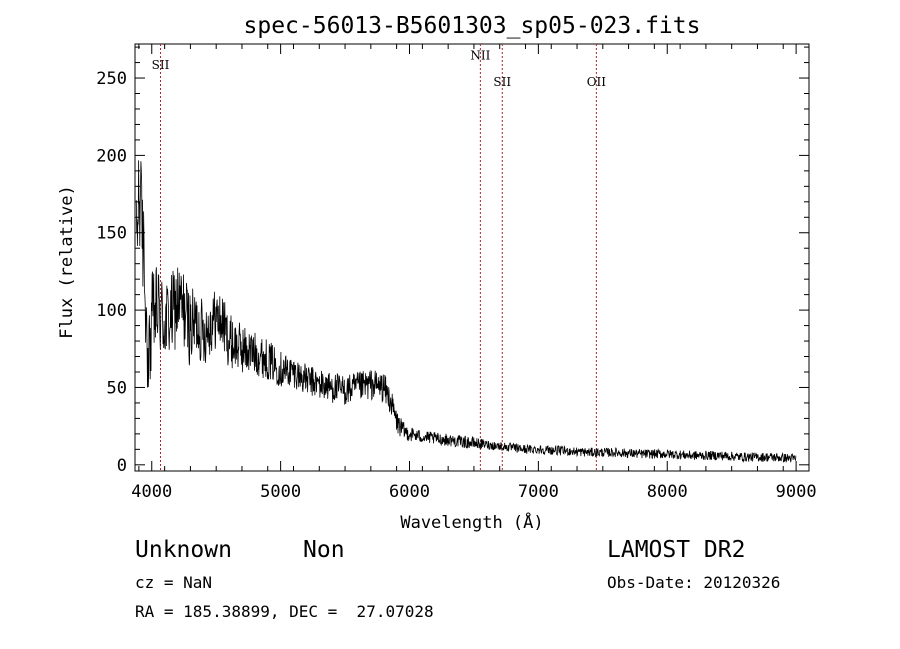 The height and width of the screenshot is (649, 900). I want to click on emission-line-label: OII, so click(597, 82).